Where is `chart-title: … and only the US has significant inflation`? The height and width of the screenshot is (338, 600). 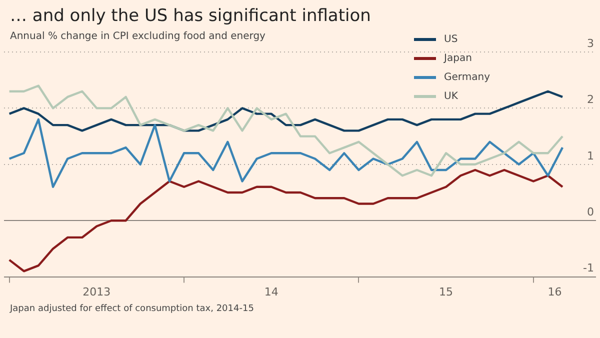 chart-title: … and only the US has significant inflation is located at coordinates (190, 16).